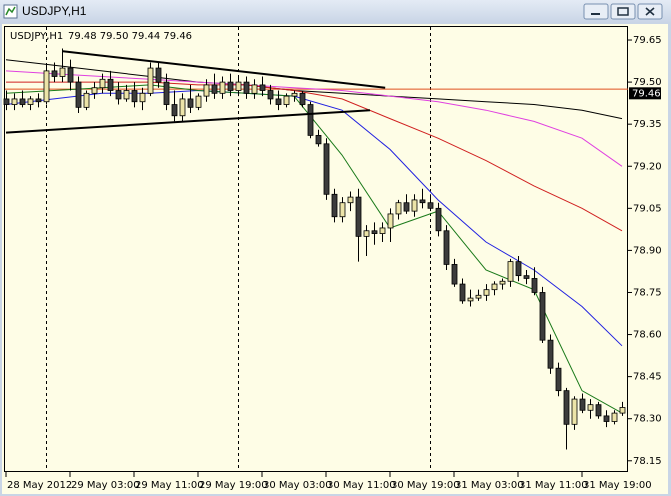  I want to click on price-label: 79.46, so click(646, 93).